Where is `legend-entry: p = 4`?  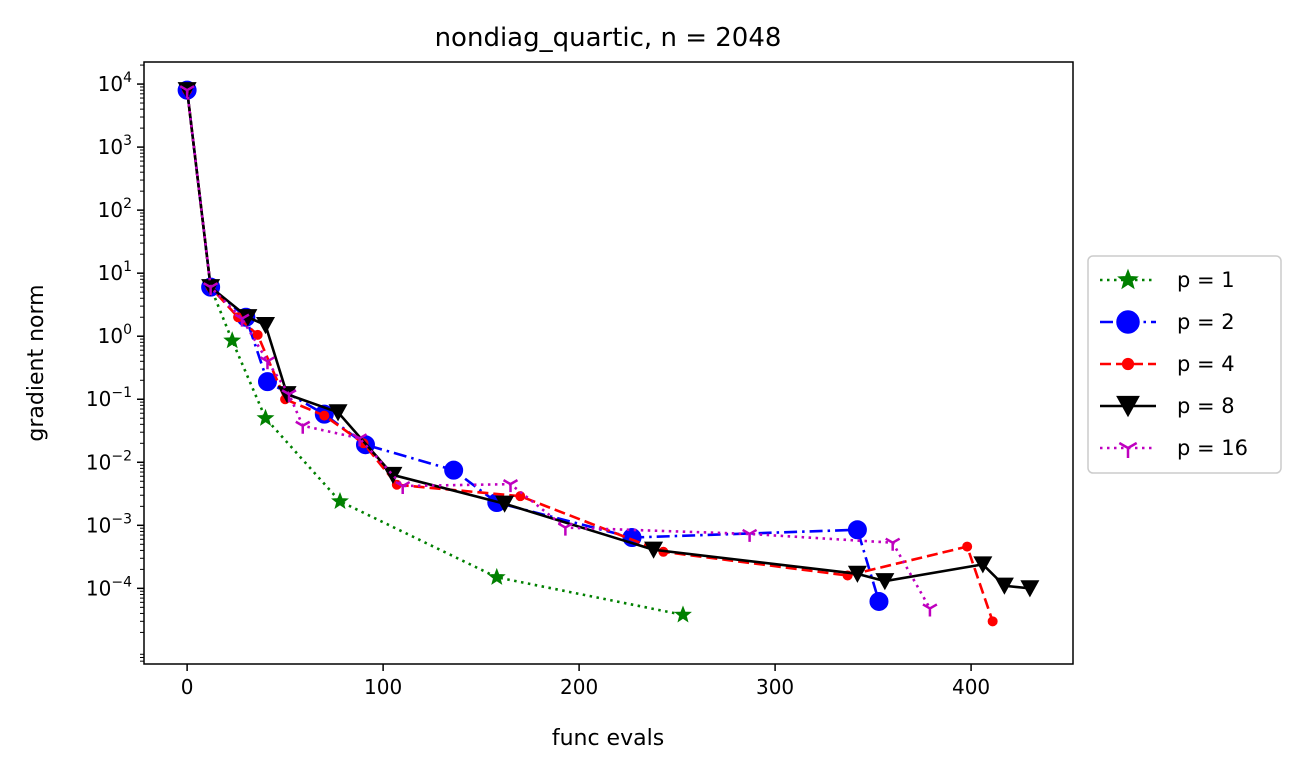 legend-entry: p = 4 is located at coordinates (1167, 364).